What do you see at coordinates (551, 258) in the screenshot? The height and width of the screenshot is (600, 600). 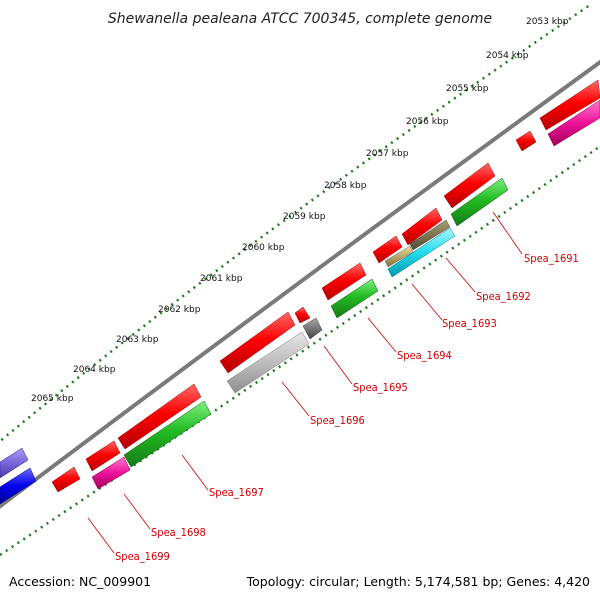 I see `gene-label: Spea_1691` at bounding box center [551, 258].